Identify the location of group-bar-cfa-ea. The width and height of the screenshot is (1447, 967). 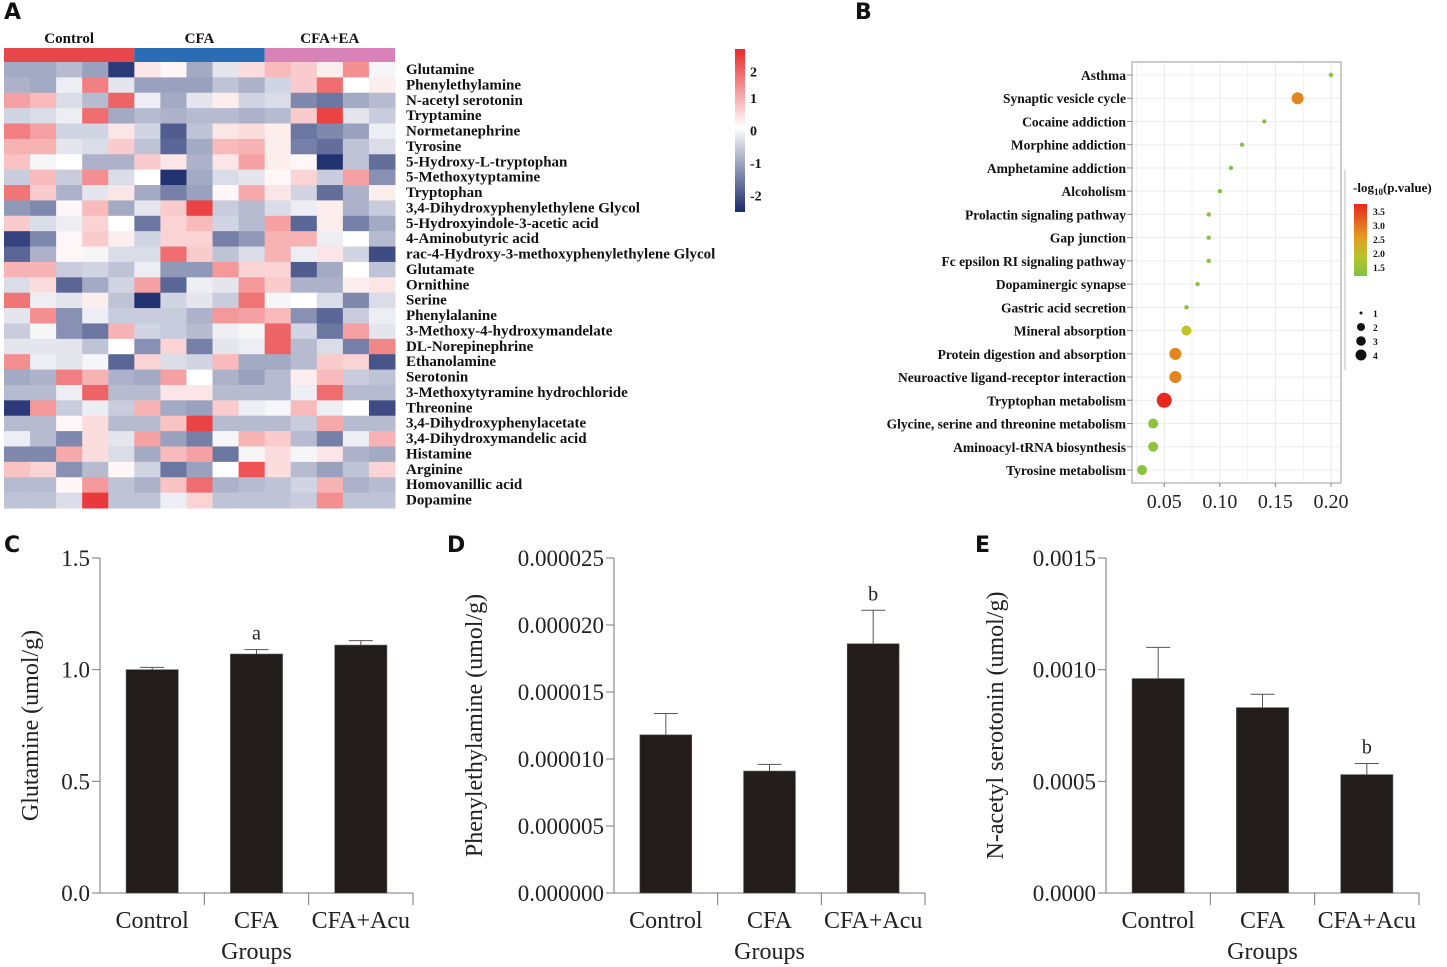
(329, 55).